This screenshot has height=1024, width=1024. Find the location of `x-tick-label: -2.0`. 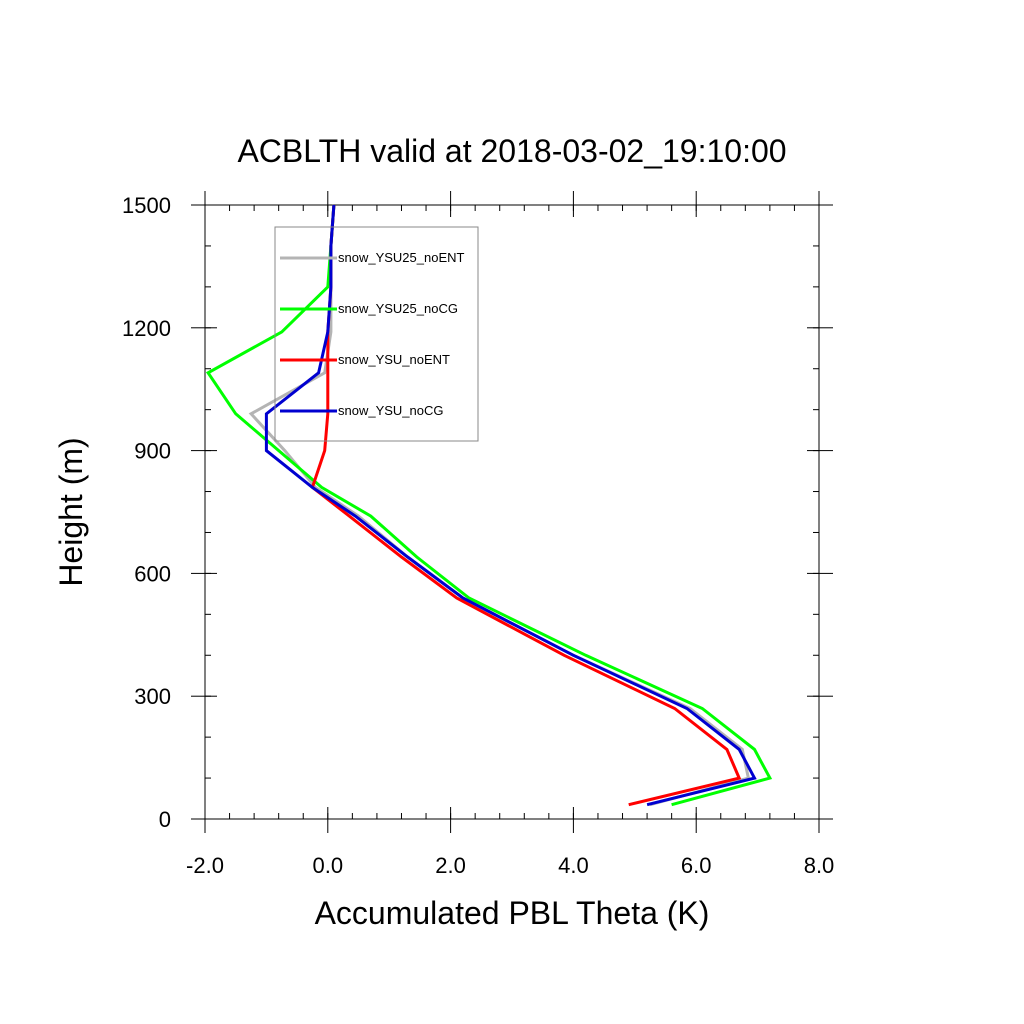

x-tick-label: -2.0 is located at coordinates (205, 865).